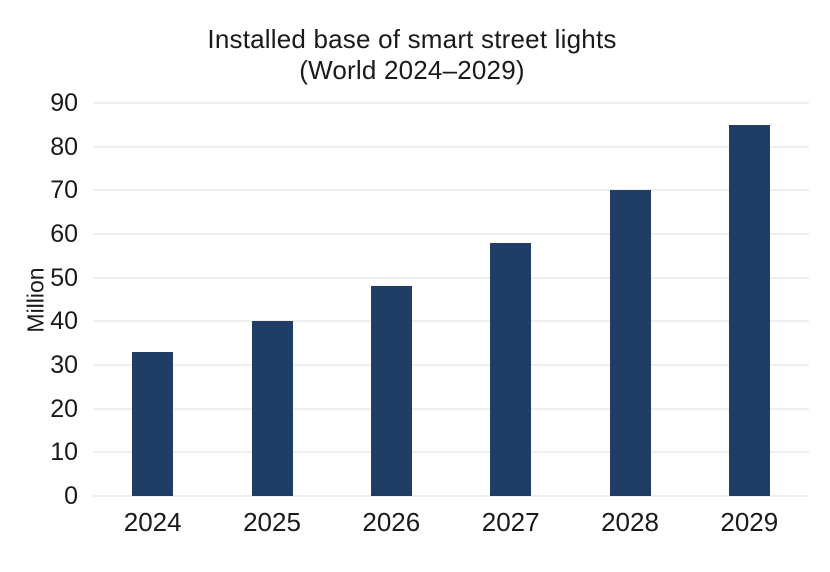 Image resolution: width=830 pixels, height=572 pixels. I want to click on x-tick-label-2024: 2024, so click(152, 522).